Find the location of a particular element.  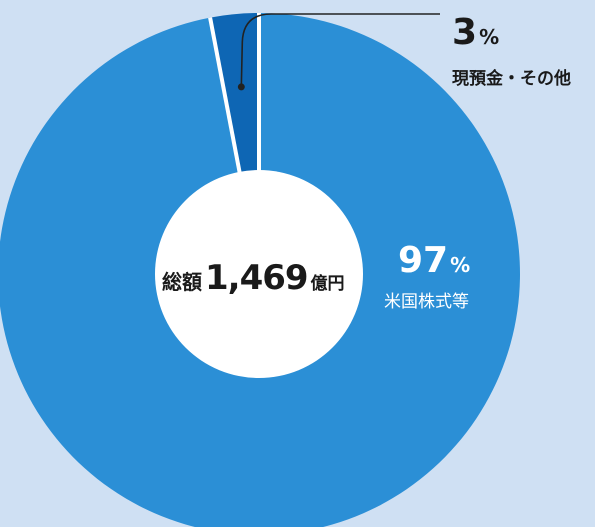

total-value: 1,469 is located at coordinates (257, 278).